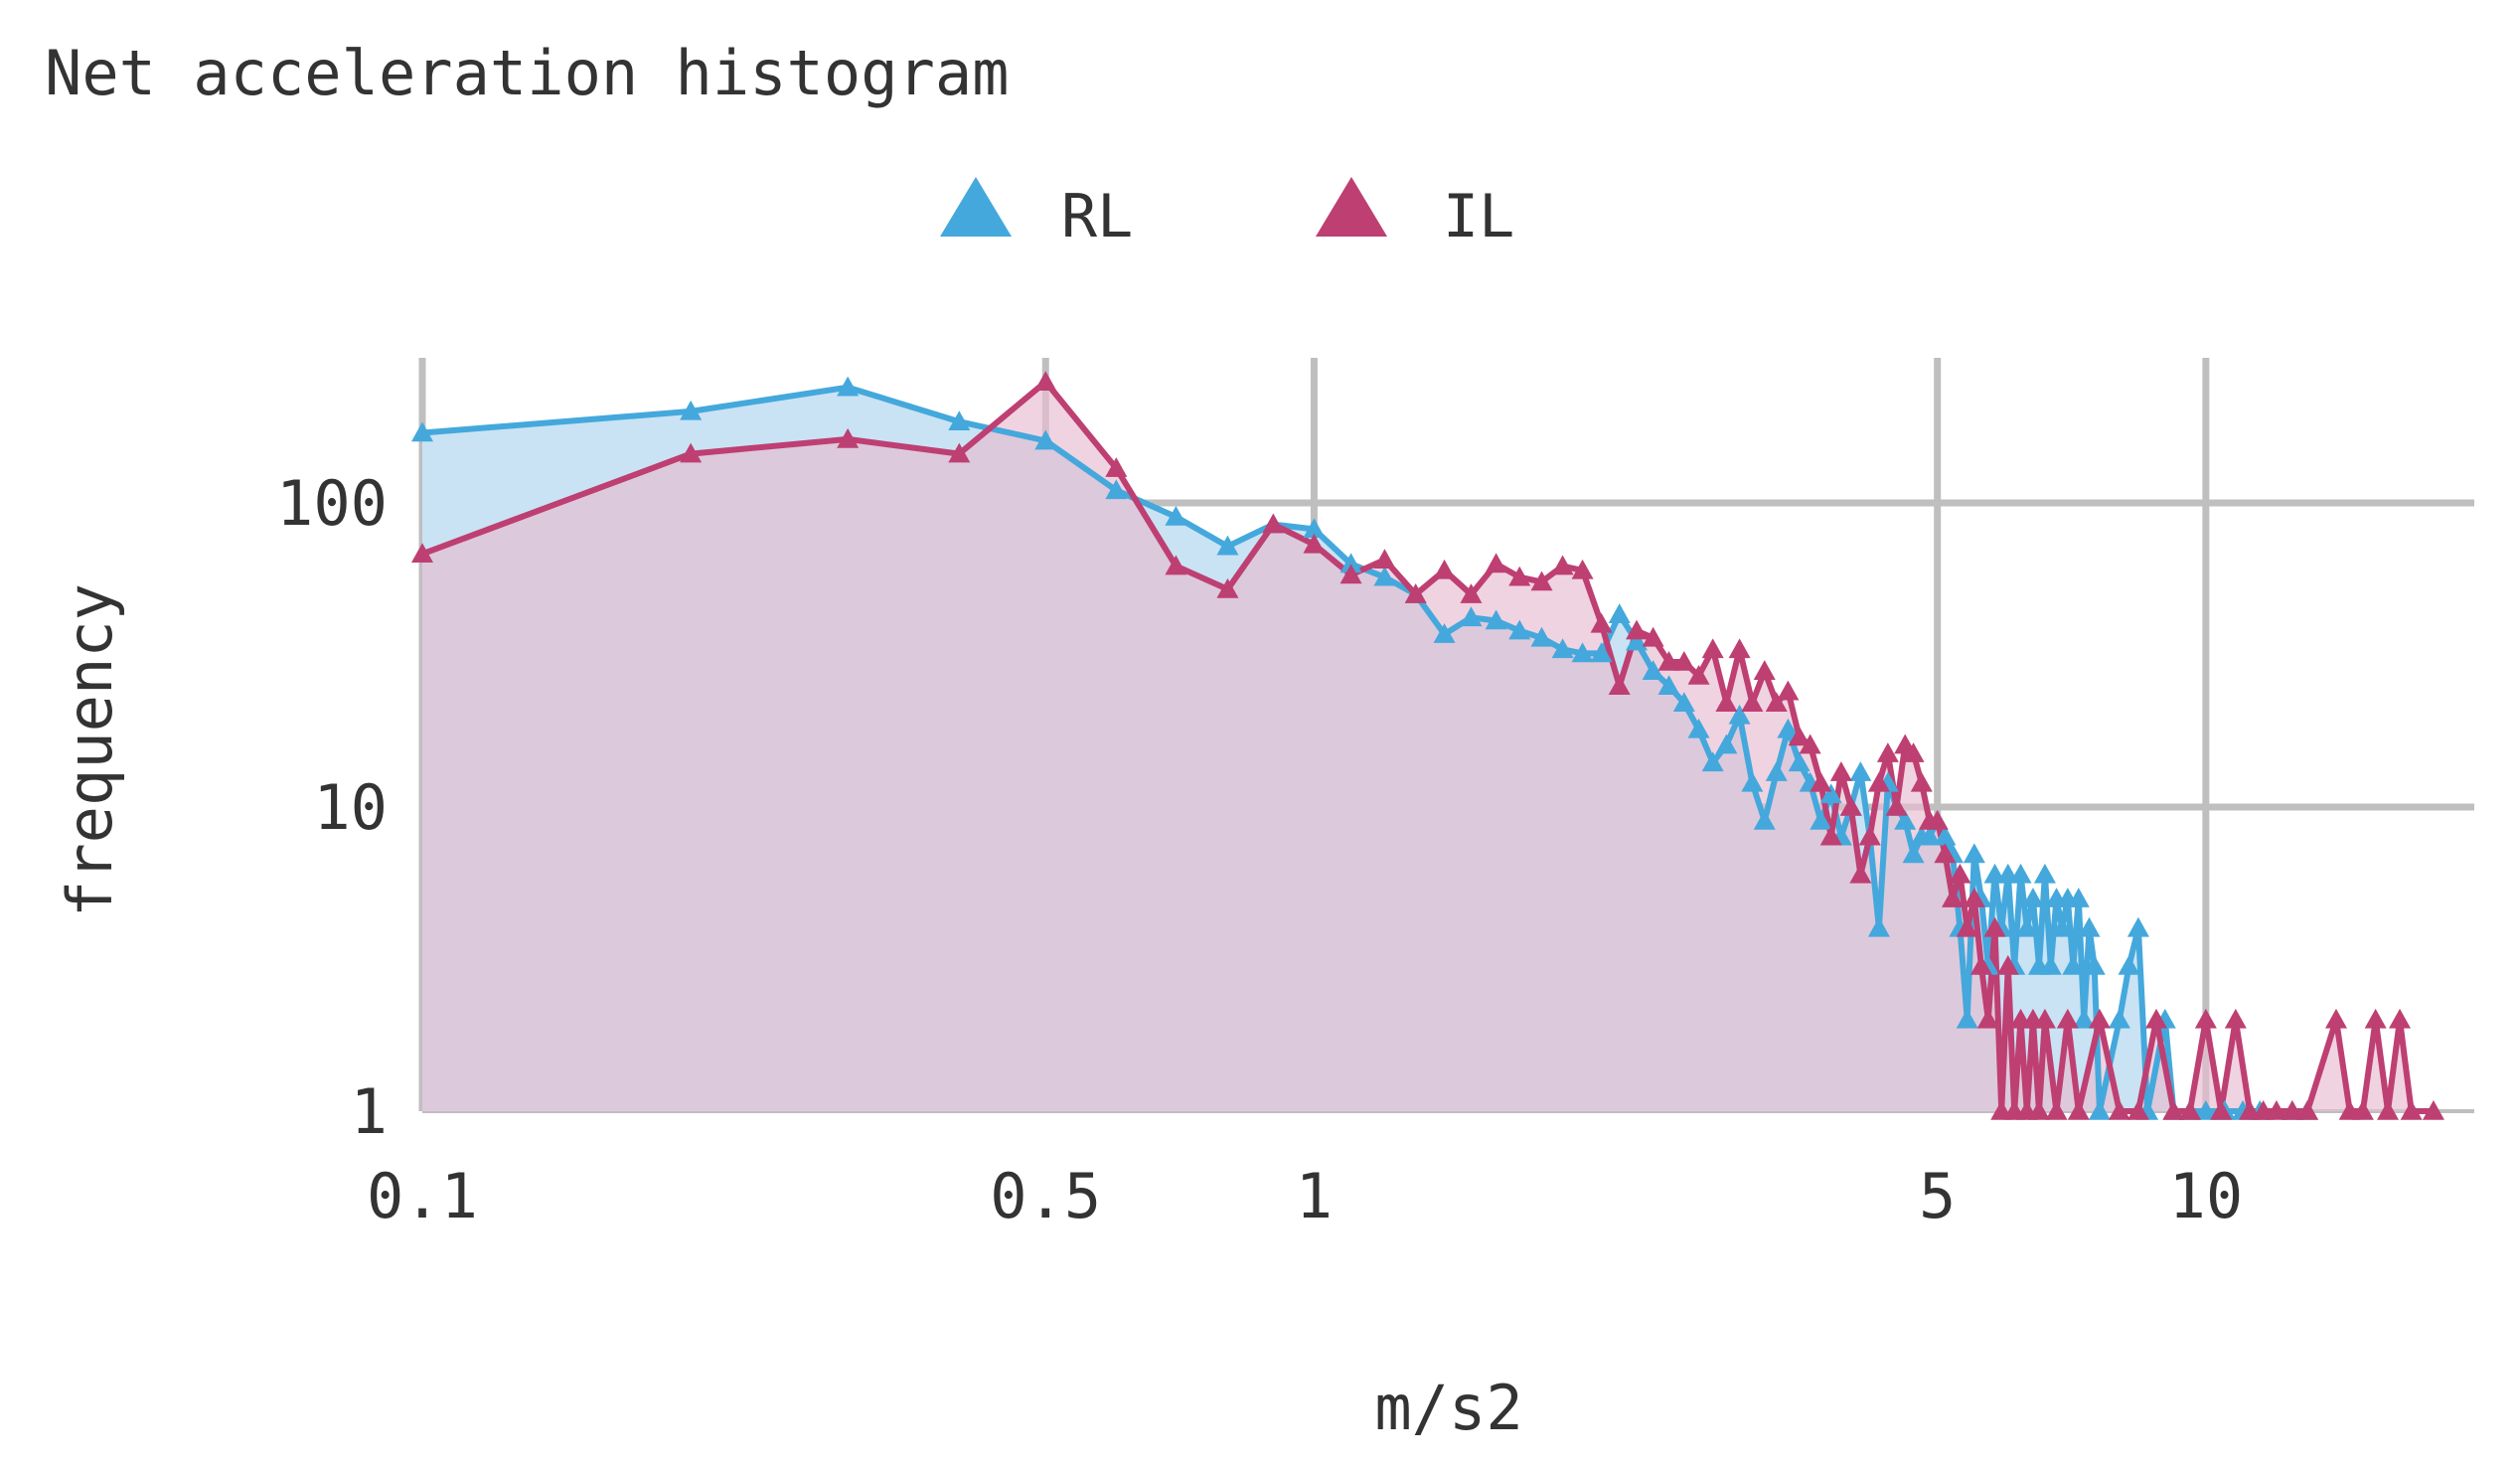 The image size is (2520, 1467). What do you see at coordinates (90, 750) in the screenshot?
I see `y-axis-label: frequency` at bounding box center [90, 750].